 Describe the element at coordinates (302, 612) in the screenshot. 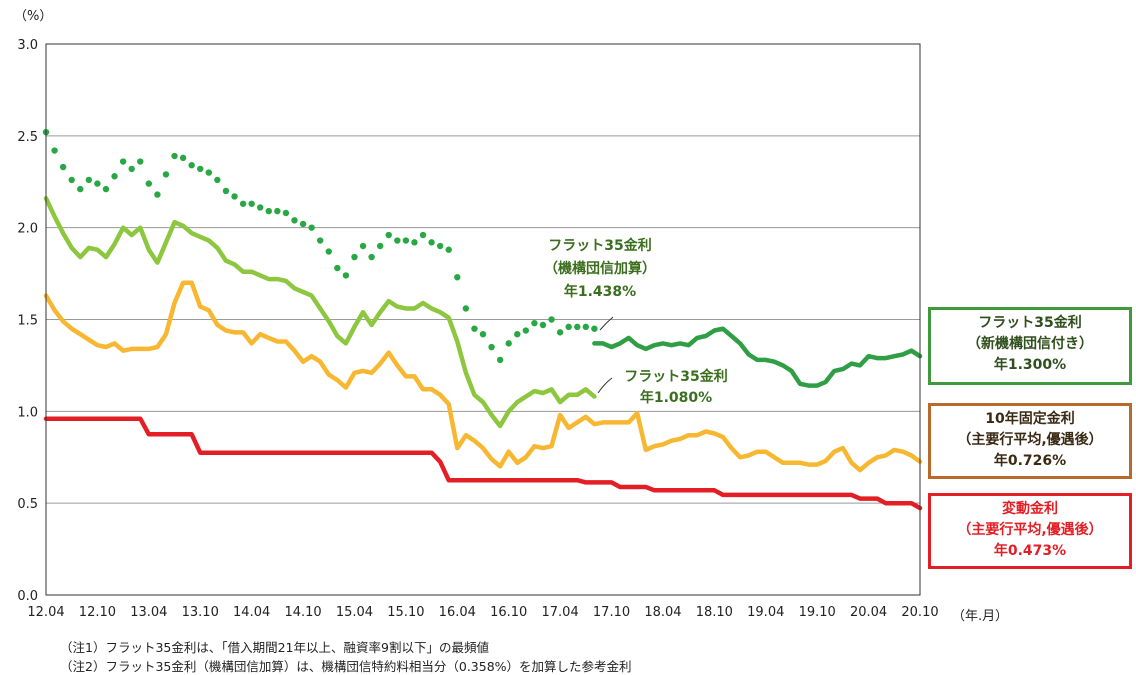

I see `x-tick-label-5: 14.10` at that location.